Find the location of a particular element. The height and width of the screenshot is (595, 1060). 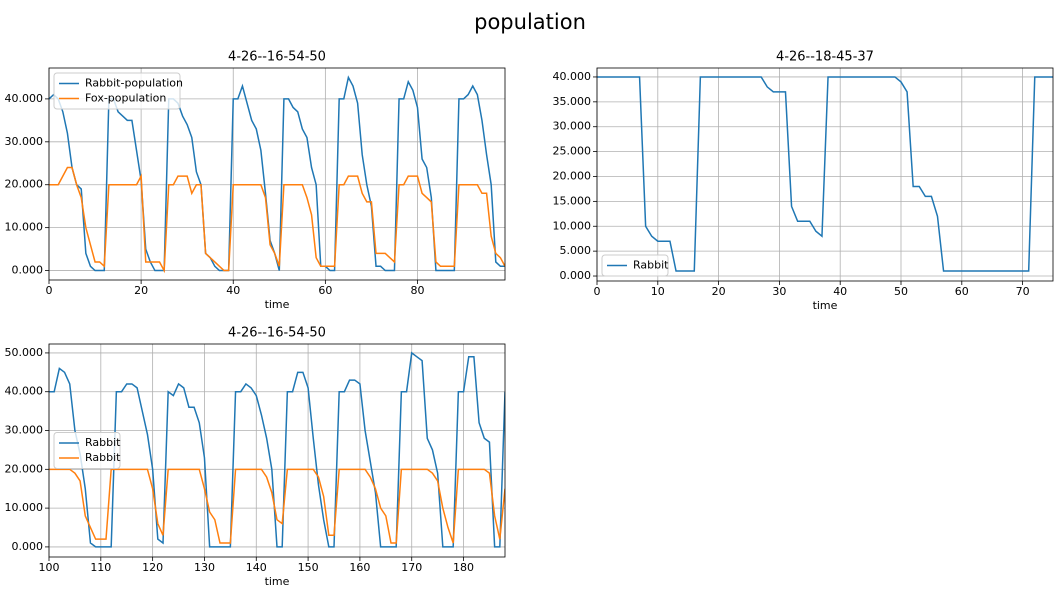

x-tick-label: 100 is located at coordinates (49, 567).